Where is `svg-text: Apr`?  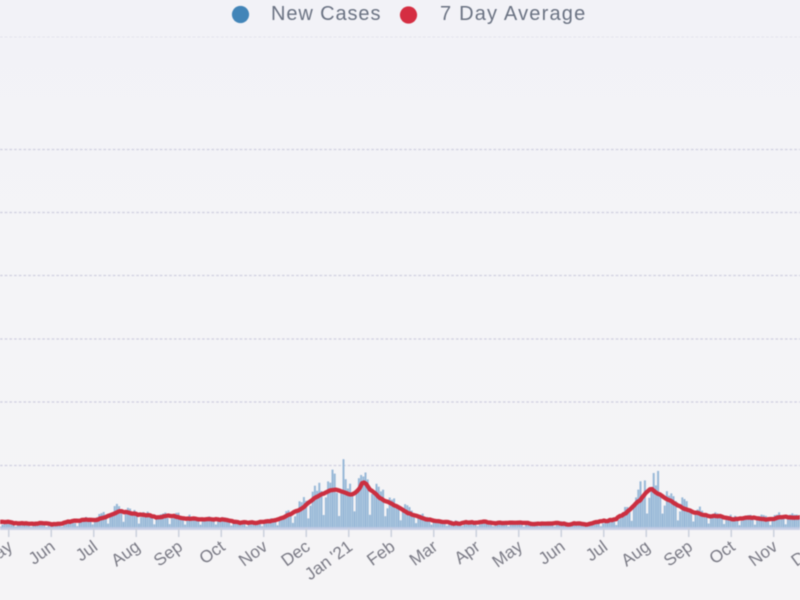 svg-text: Apr is located at coordinates (467, 552).